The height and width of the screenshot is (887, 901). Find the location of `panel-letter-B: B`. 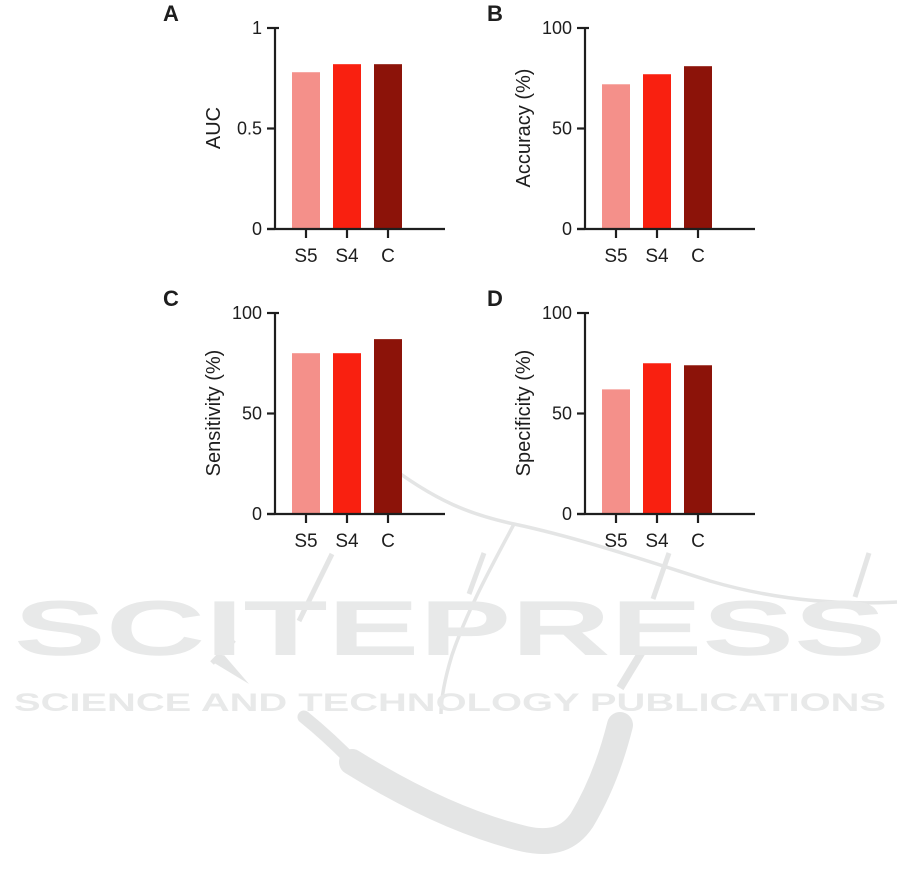

panel-letter-B: B is located at coordinates (495, 13).